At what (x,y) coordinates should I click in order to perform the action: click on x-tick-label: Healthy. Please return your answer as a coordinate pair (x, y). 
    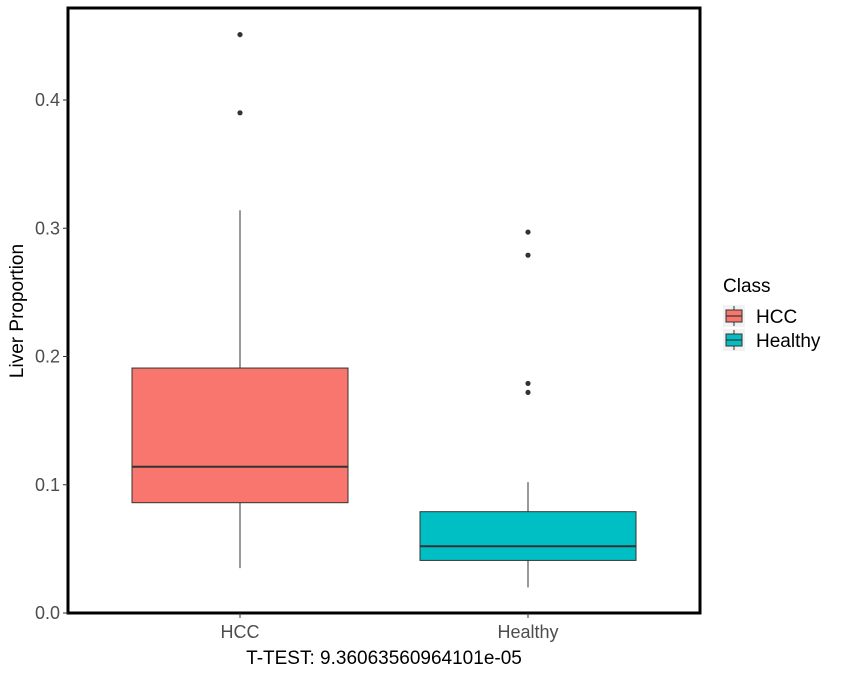
    Looking at the image, I should click on (527, 632).